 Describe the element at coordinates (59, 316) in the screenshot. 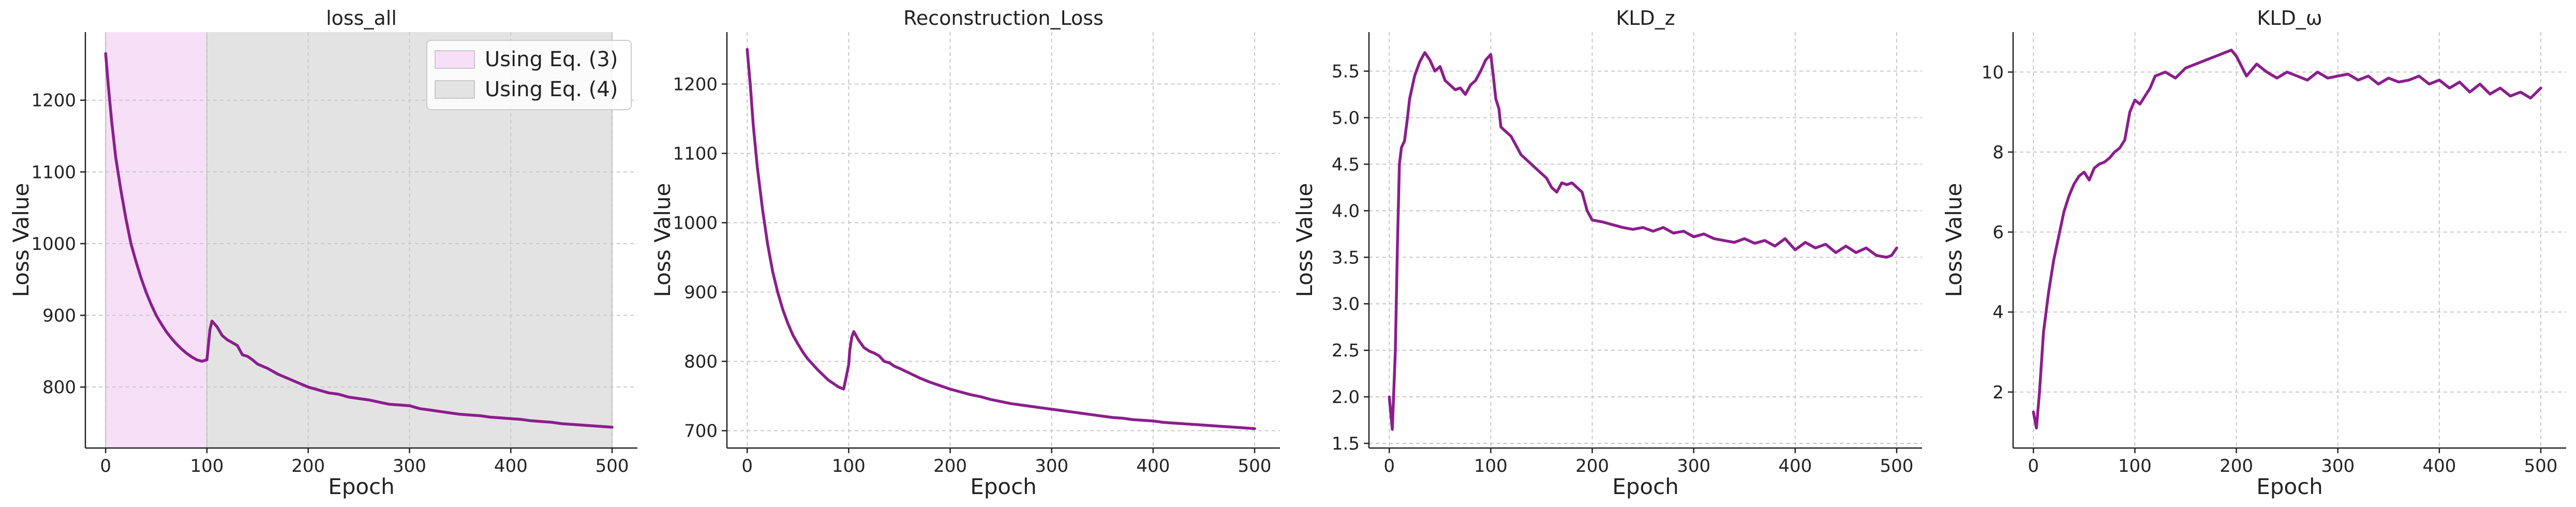

I see `y-tick-label-1: 900` at that location.